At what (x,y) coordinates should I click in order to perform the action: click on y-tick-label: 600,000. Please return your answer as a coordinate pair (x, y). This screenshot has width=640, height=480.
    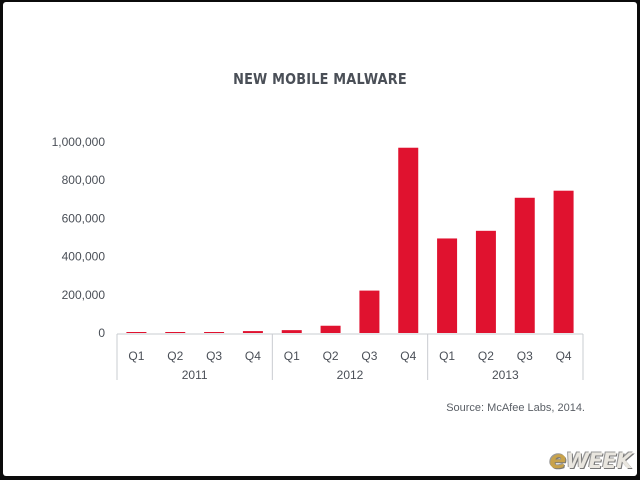
    Looking at the image, I should click on (84, 218).